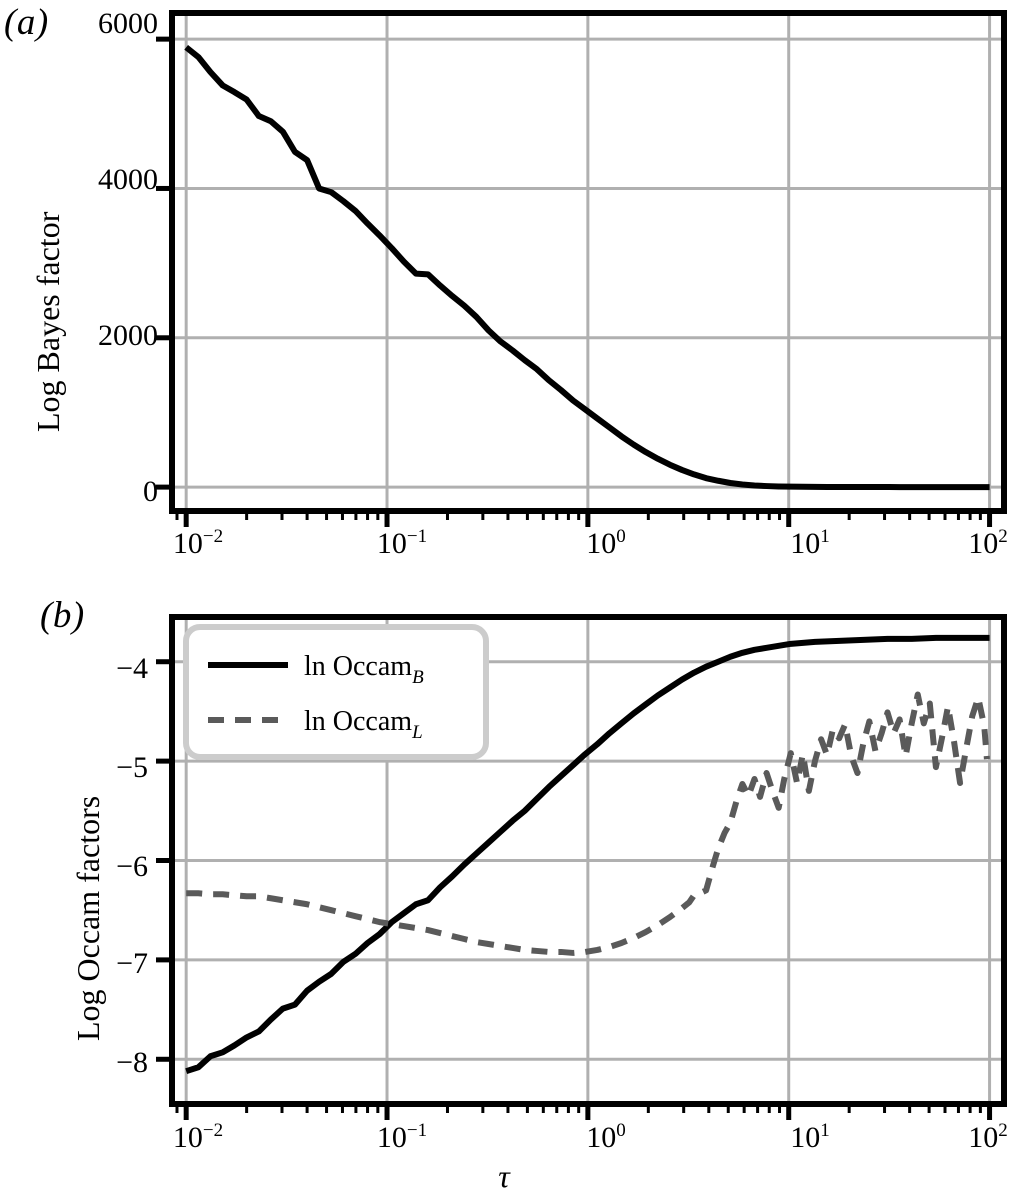 This screenshot has width=1029, height=1203. Describe the element at coordinates (988, 543) in the screenshot. I see `panel-a-xtick-1e2: 10²` at that location.